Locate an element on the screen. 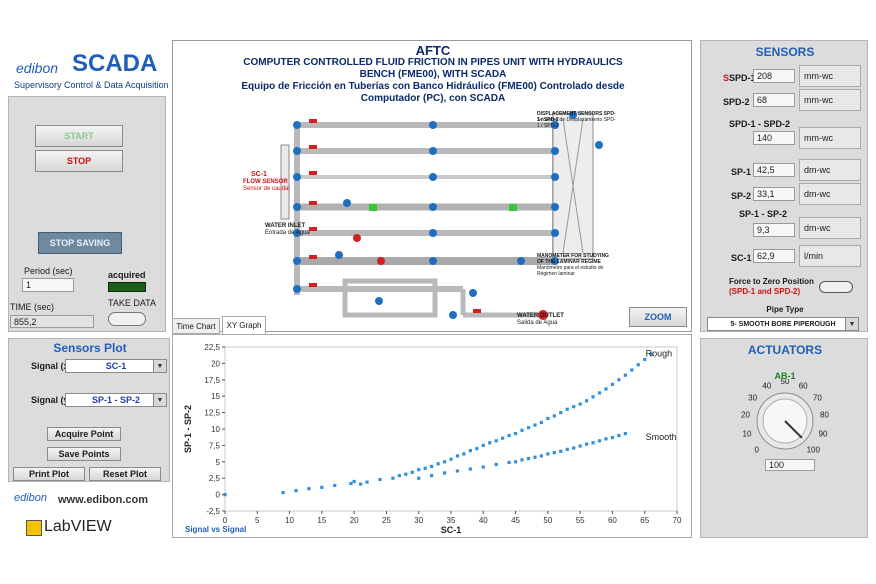  ab1-label: AB-1 is located at coordinates (785, 376).